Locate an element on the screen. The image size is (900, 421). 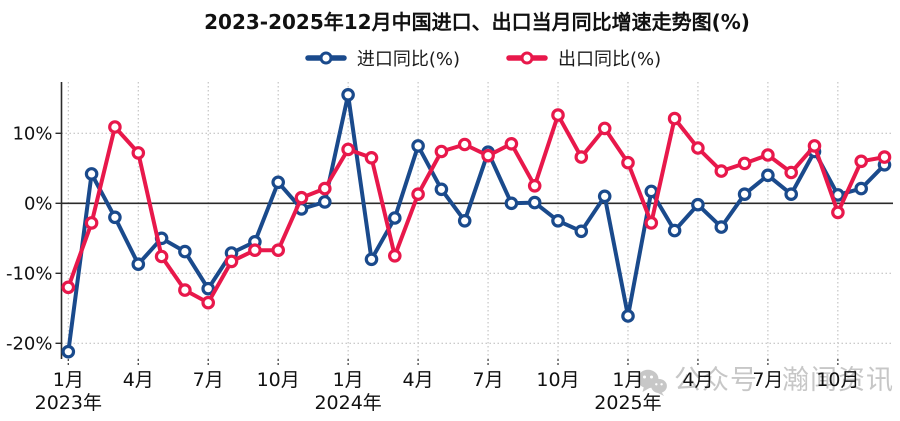
y-tick-label: 10% is located at coordinates (32, 133).